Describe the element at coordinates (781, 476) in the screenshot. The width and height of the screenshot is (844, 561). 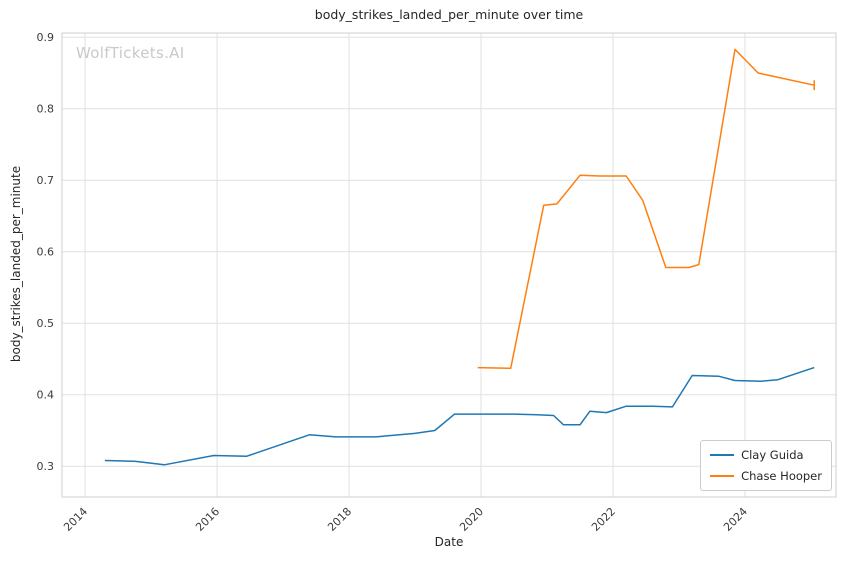
I see `legend-label: Chase Hooper` at that location.